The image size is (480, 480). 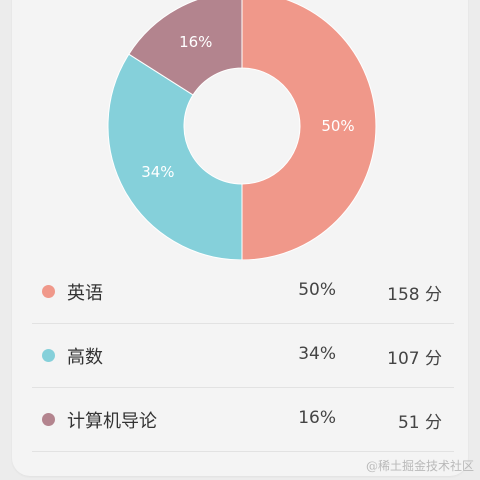 I want to click on donut-slice-label-1: 34%, so click(x=157, y=172).